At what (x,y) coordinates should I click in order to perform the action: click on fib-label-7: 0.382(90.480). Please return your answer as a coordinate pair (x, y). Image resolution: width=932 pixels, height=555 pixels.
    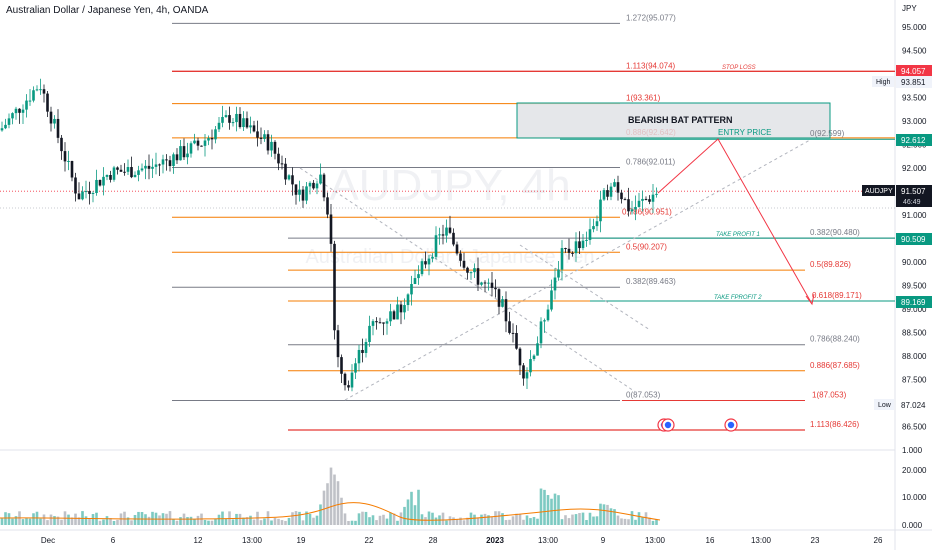
    Looking at the image, I should click on (835, 232).